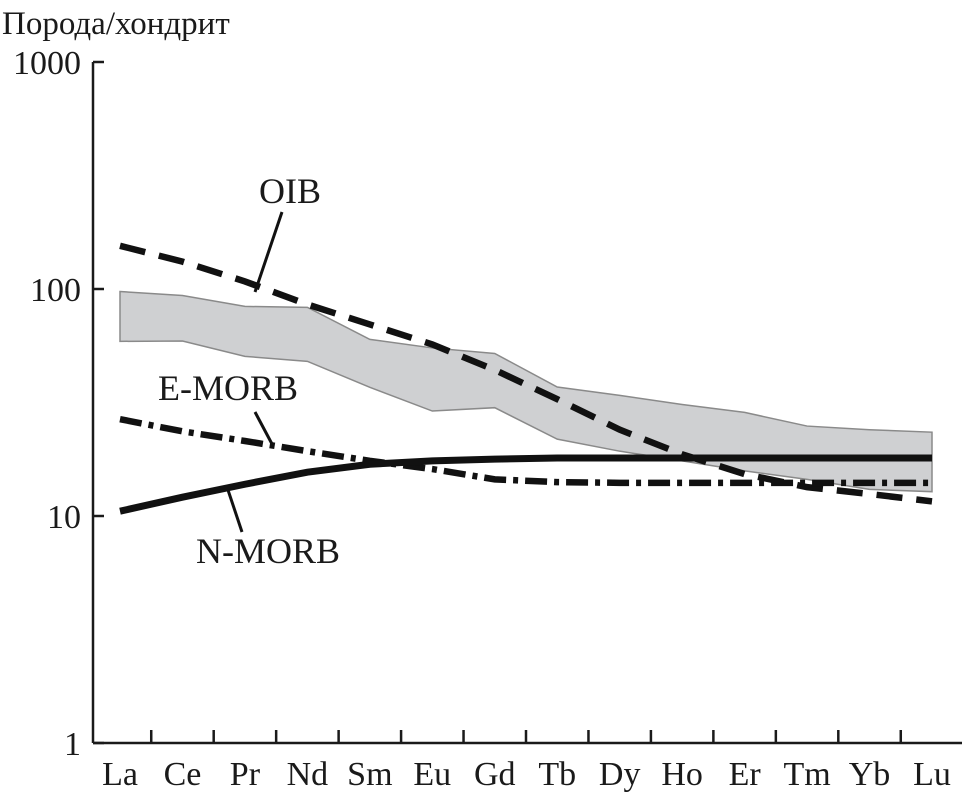  What do you see at coordinates (932, 774) in the screenshot?
I see `x-tick-label-lu: Lu` at bounding box center [932, 774].